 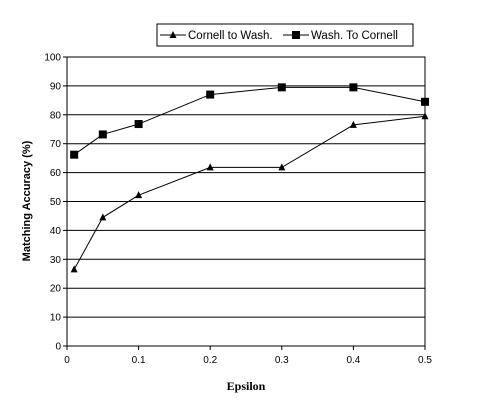 I want to click on y-tick-label: 0, so click(x=58, y=347).